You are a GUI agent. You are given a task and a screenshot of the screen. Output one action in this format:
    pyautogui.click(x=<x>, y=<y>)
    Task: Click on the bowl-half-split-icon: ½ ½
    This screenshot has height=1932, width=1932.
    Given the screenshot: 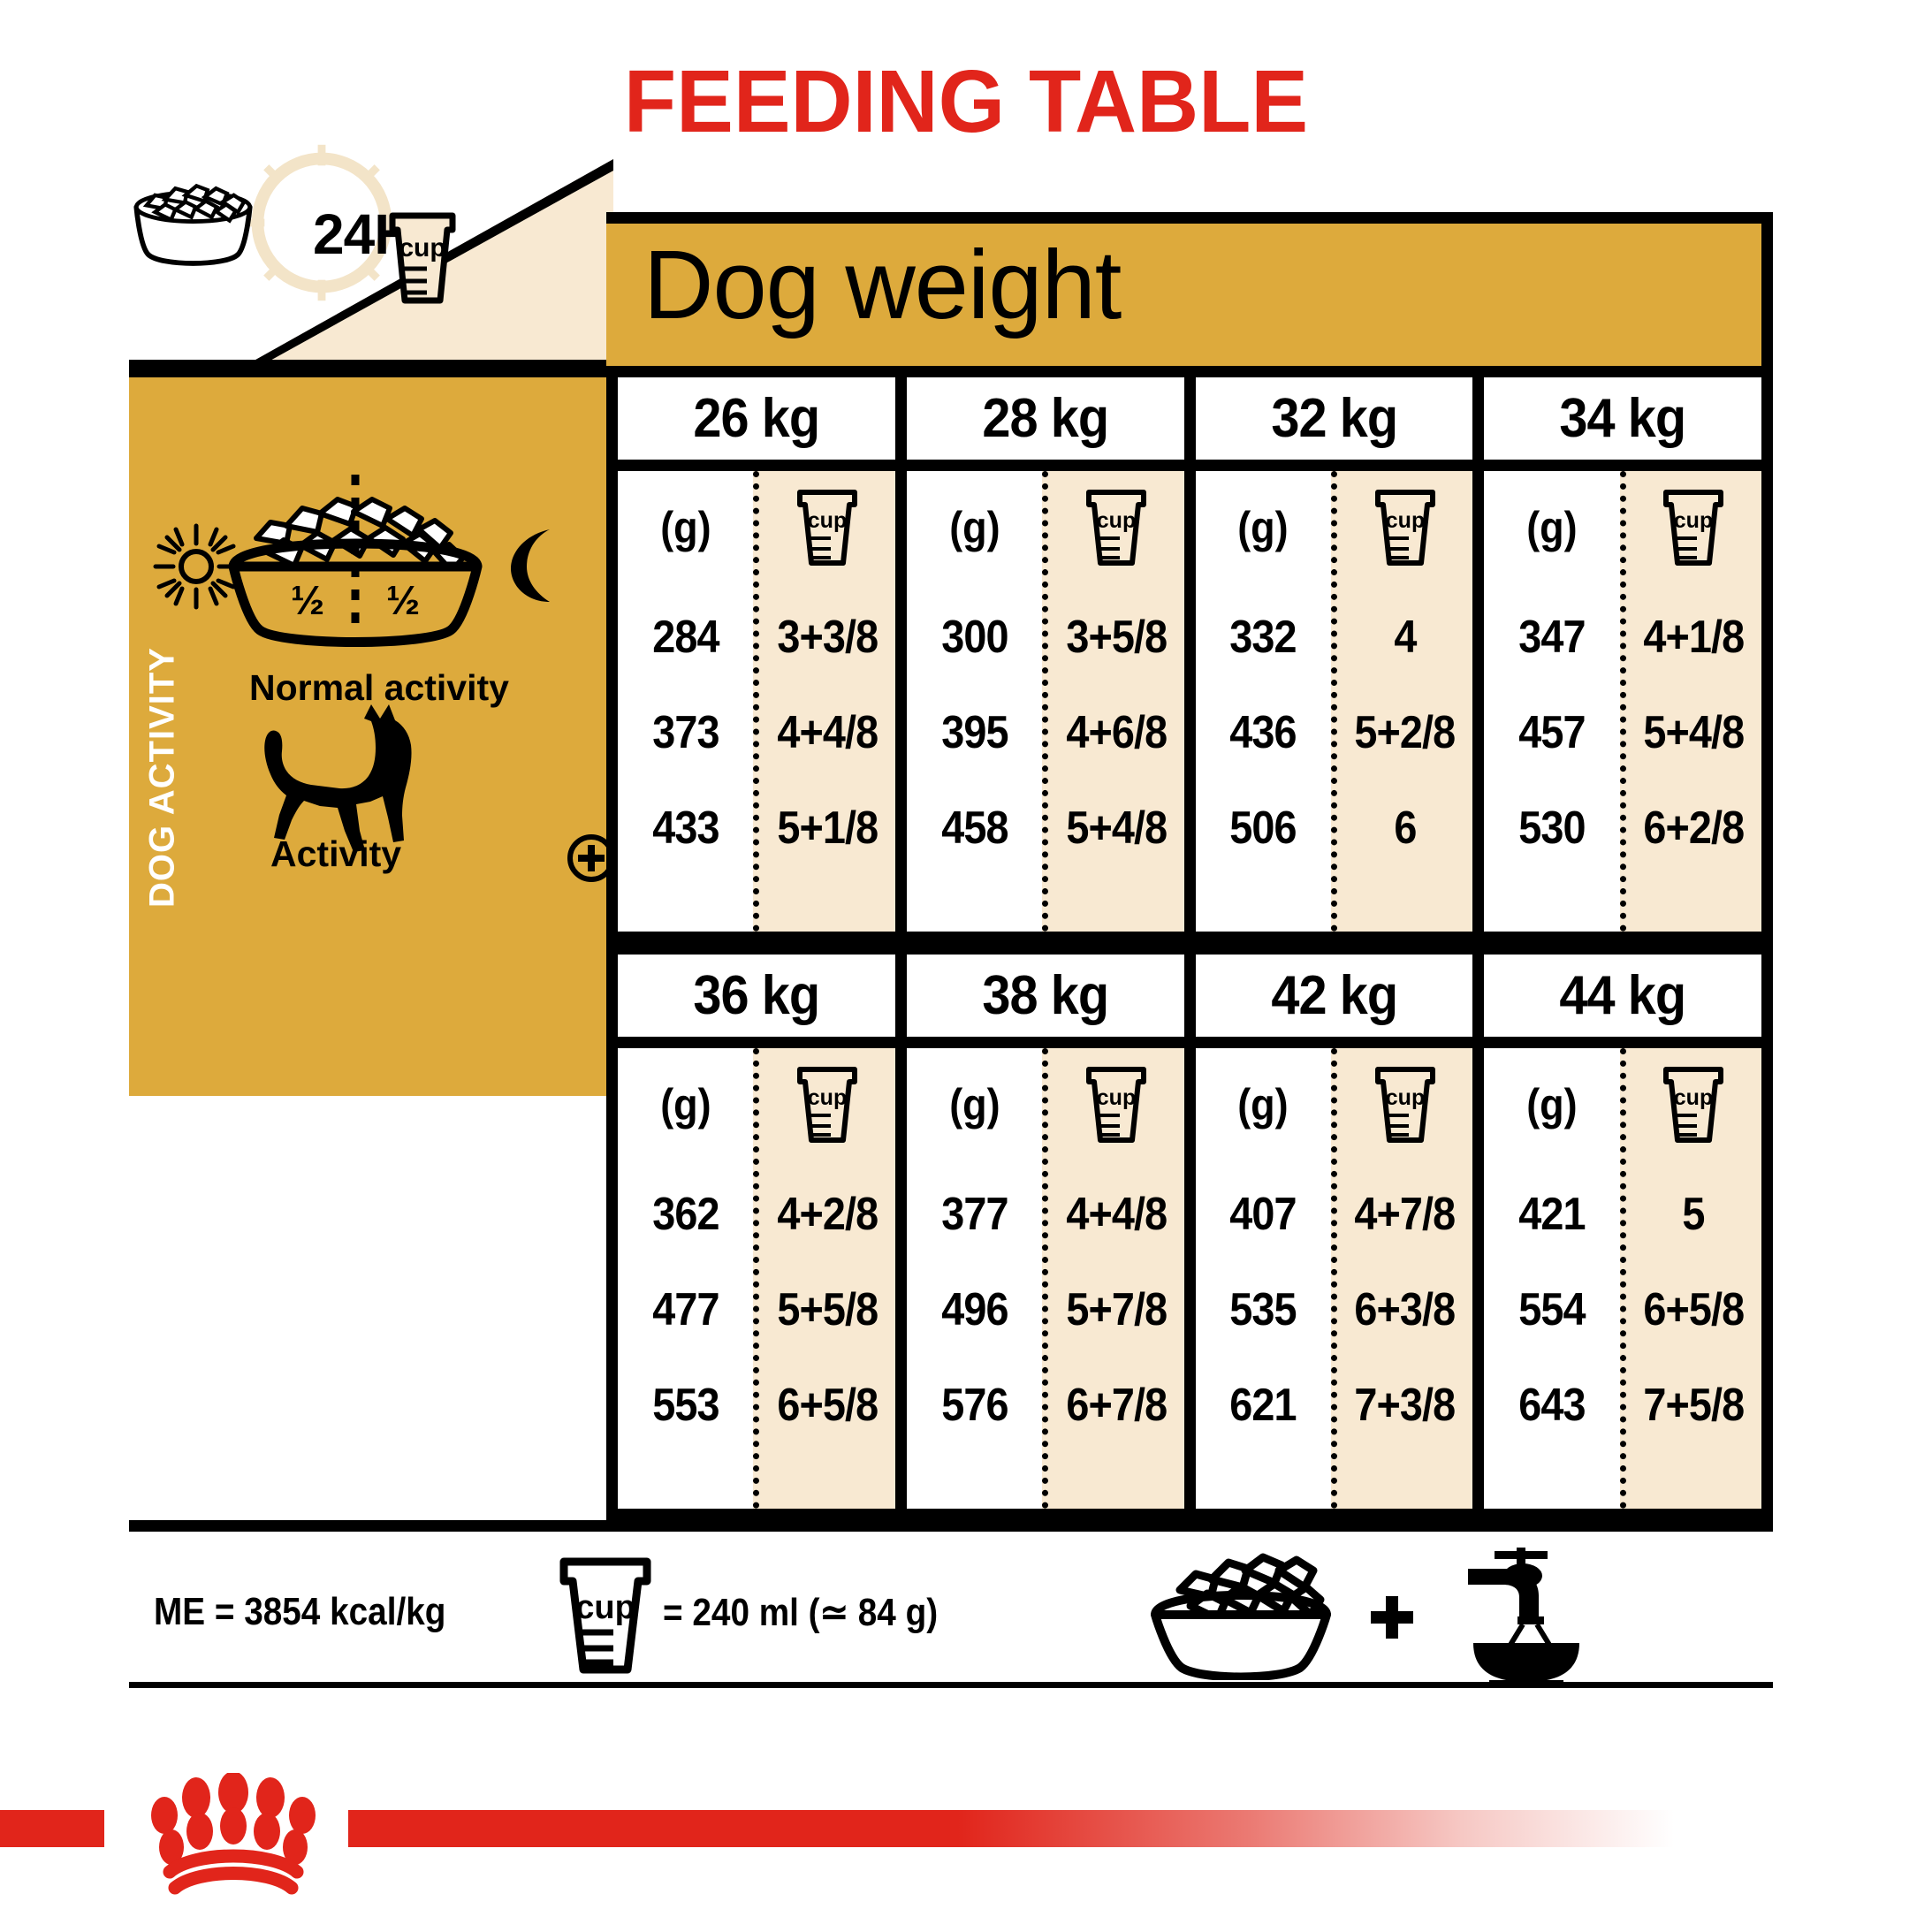 What is the action you would take?
    pyautogui.click(x=356, y=561)
    